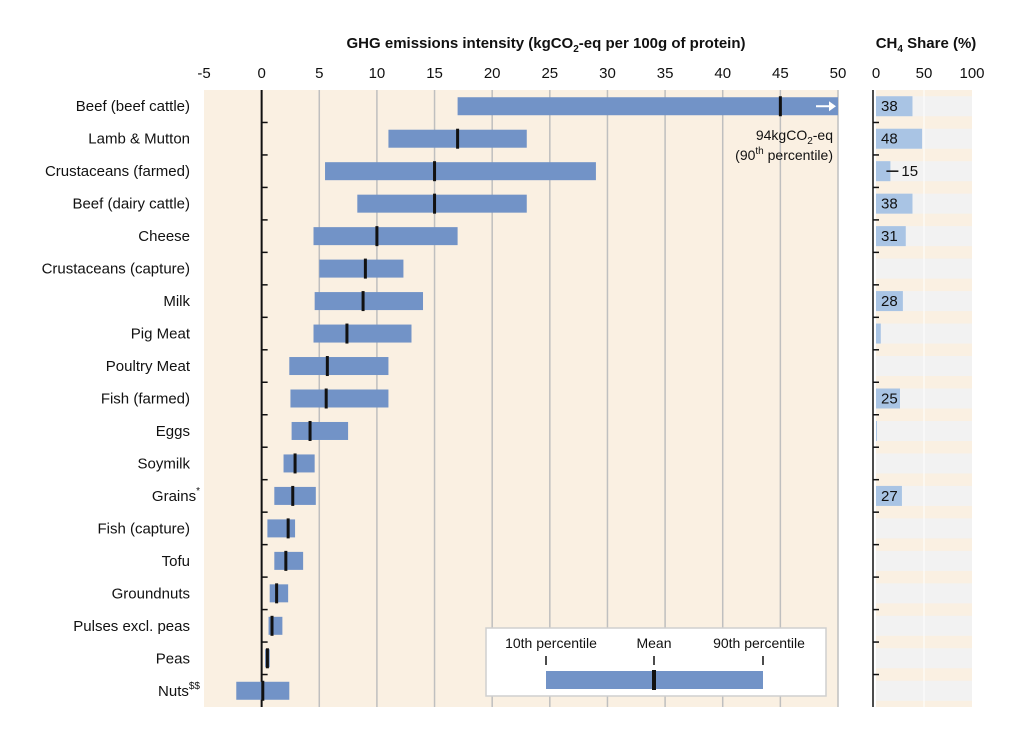  What do you see at coordinates (319, 73) in the screenshot?
I see `x-tick-label: 5` at bounding box center [319, 73].